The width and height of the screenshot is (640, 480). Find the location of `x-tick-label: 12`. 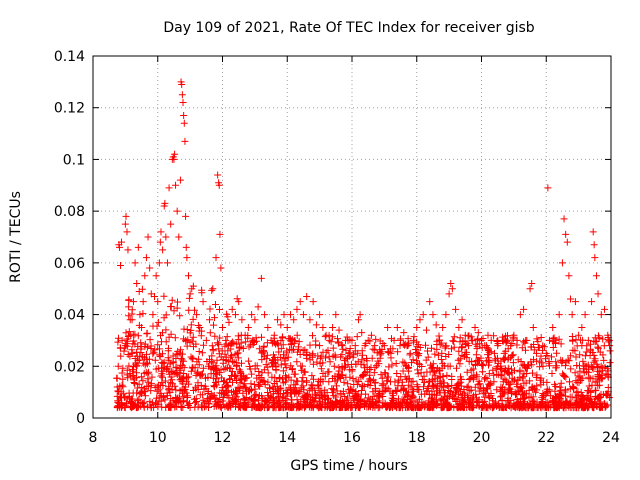

x-tick-label: 12 is located at coordinates (223, 438).